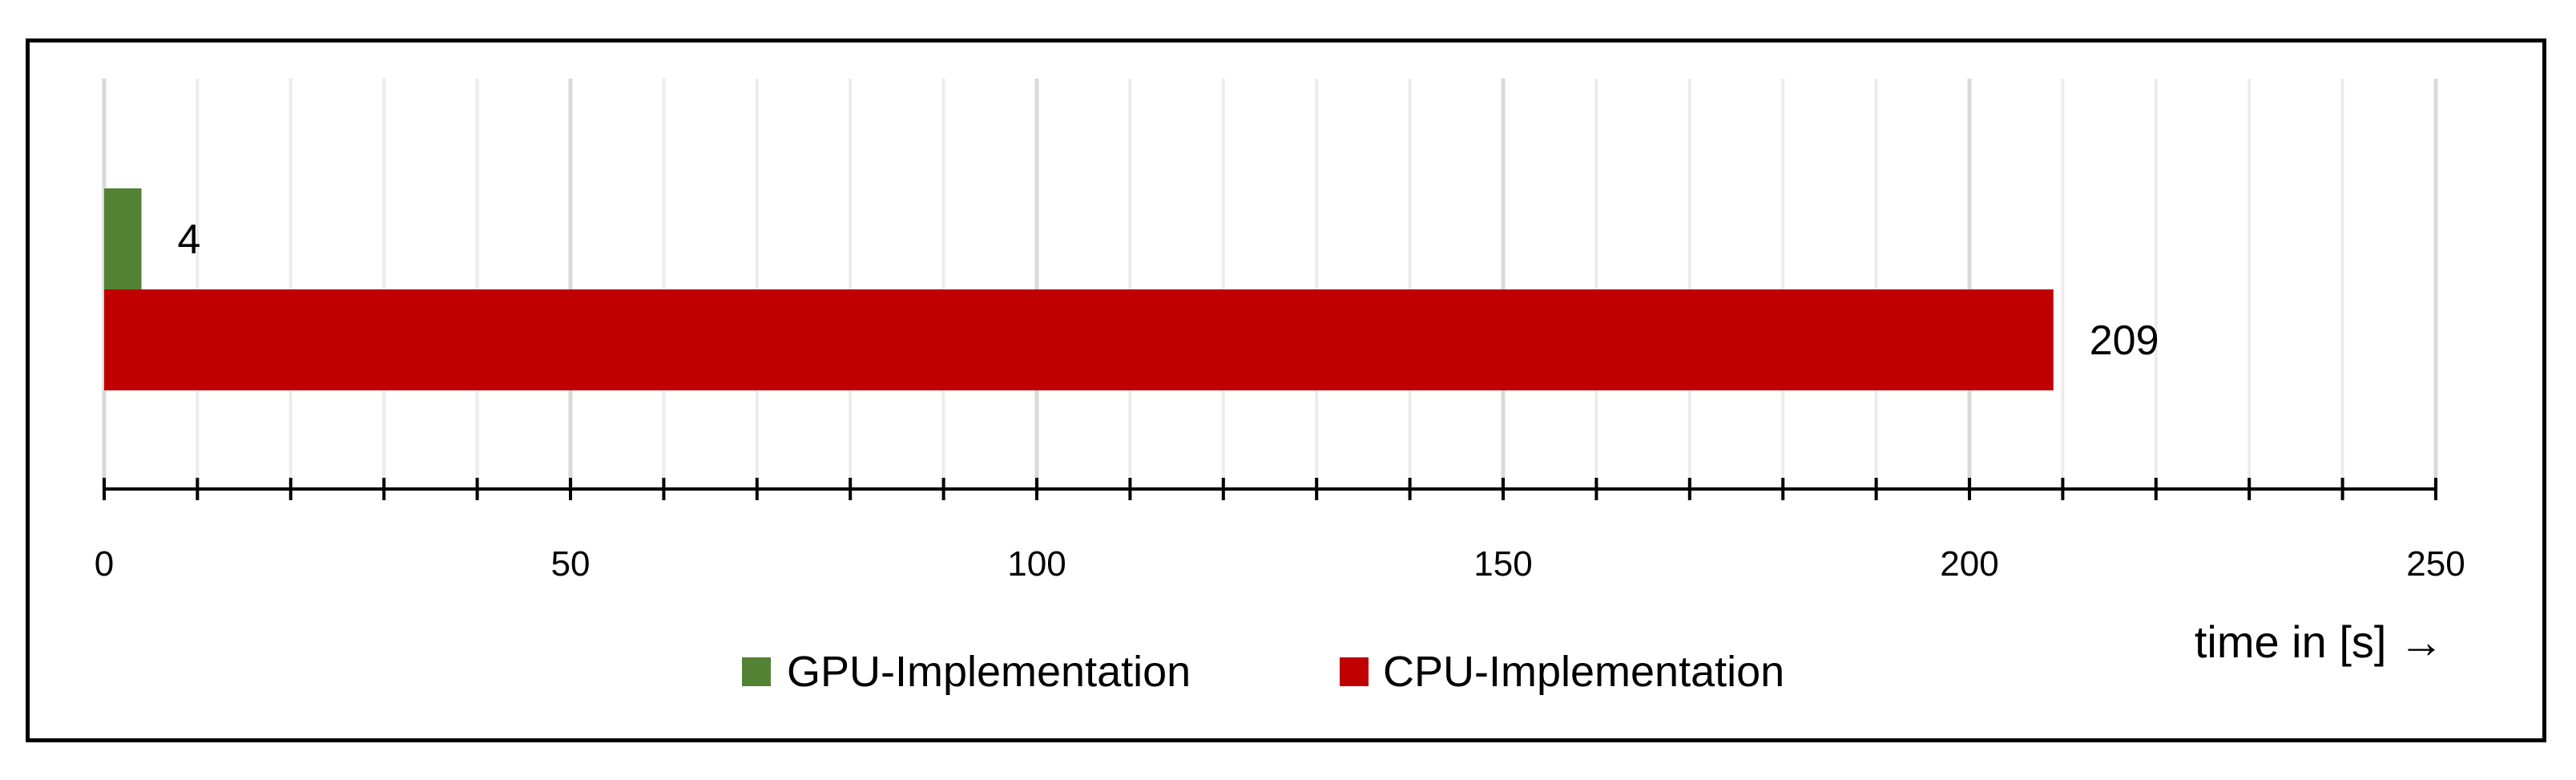 The height and width of the screenshot is (780, 2576). Describe the element at coordinates (1583, 672) in the screenshot. I see `cpu-legend-label: CPU-Implementation` at that location.